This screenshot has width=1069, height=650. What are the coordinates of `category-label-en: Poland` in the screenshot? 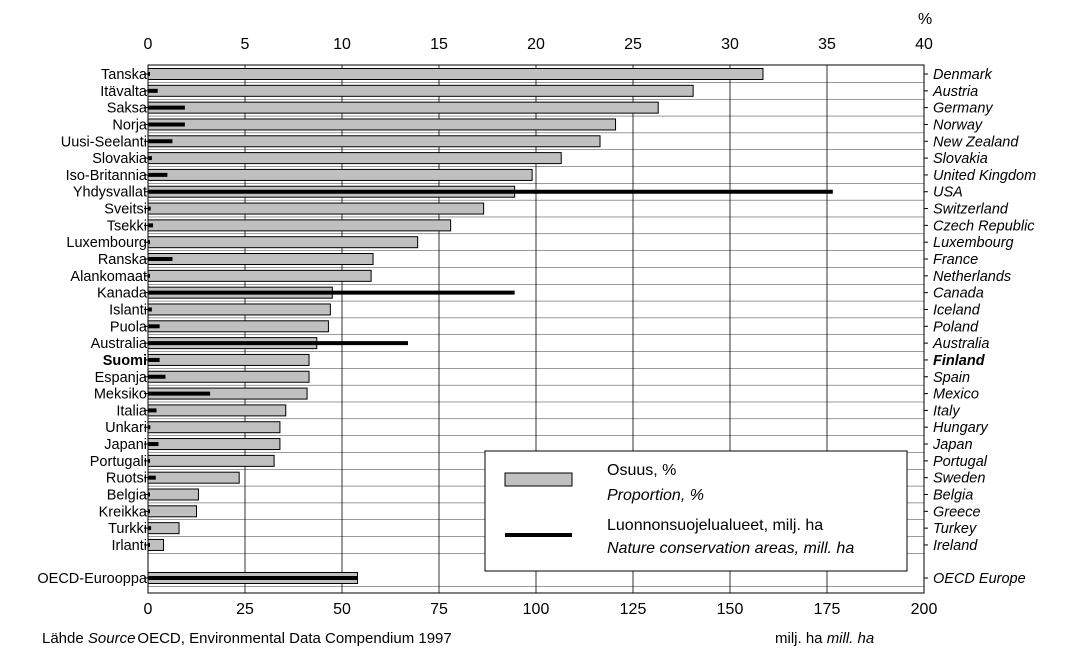 It's located at (956, 327).